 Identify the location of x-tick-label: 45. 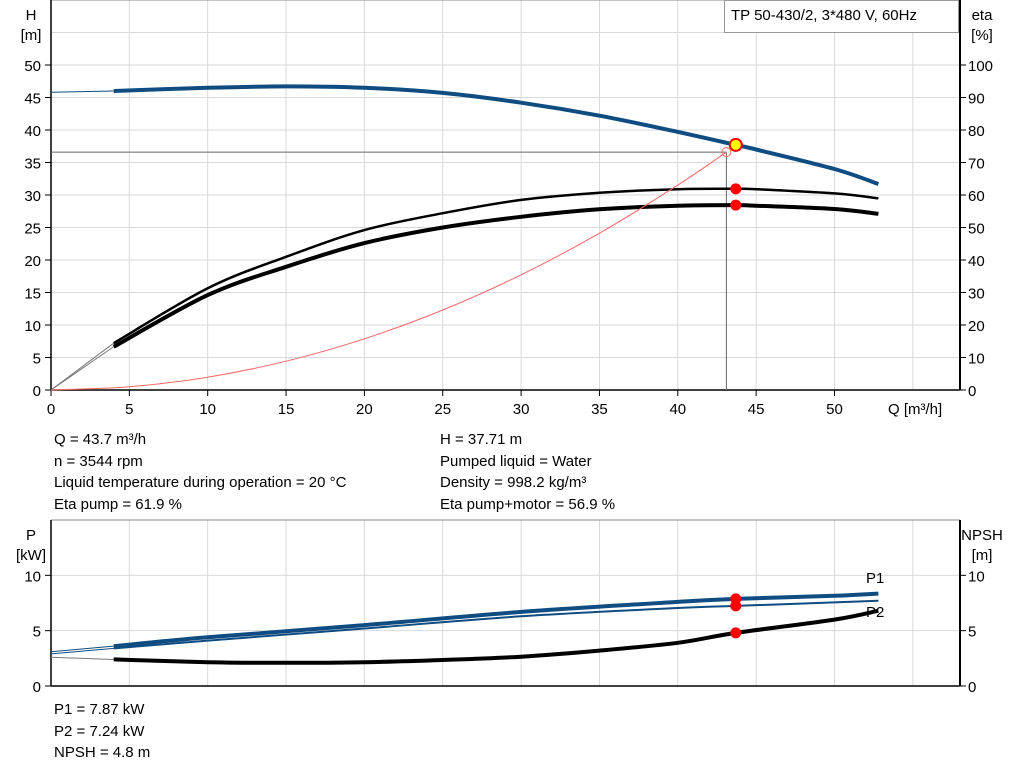
(756, 409).